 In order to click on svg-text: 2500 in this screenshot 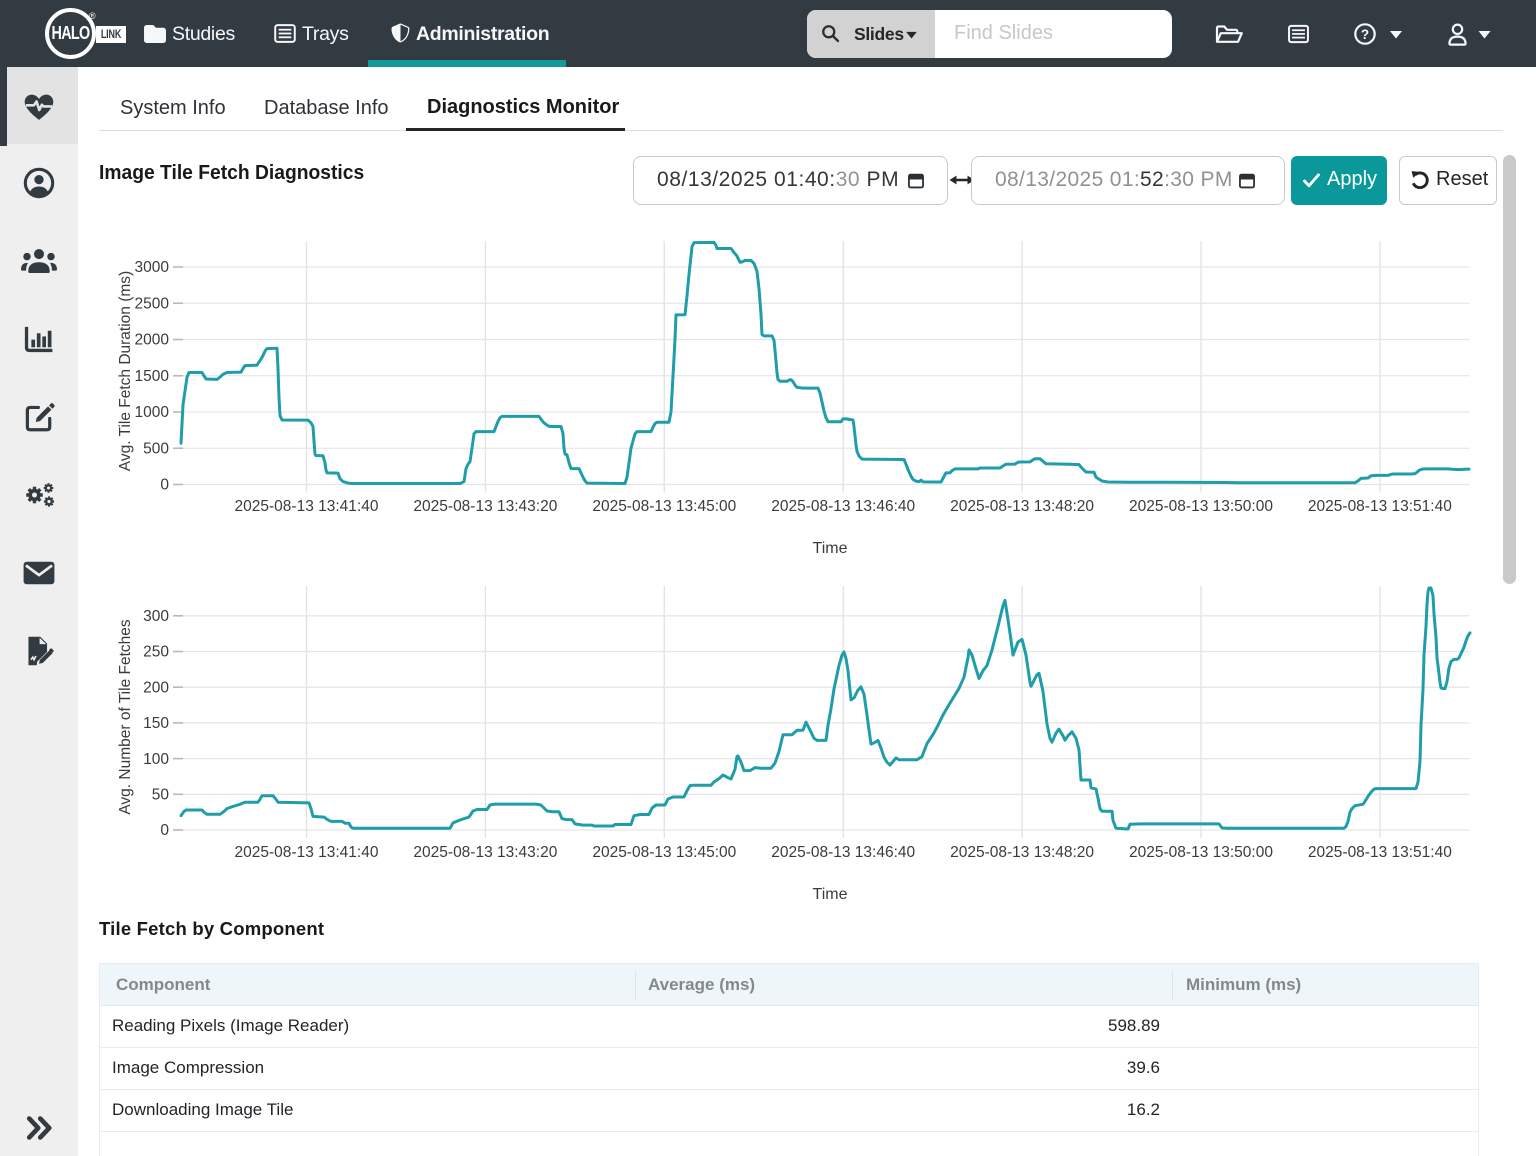, I will do `click(152, 303)`.